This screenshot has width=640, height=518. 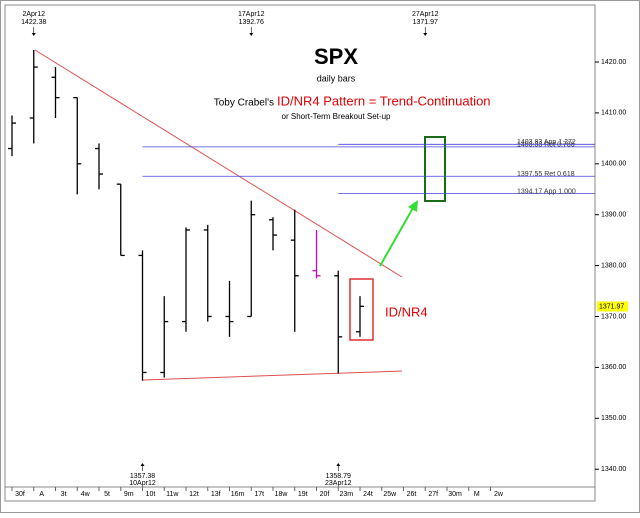 I want to click on heading: ID/NR4 Pattern = Trend-Continuation, so click(x=384, y=100).